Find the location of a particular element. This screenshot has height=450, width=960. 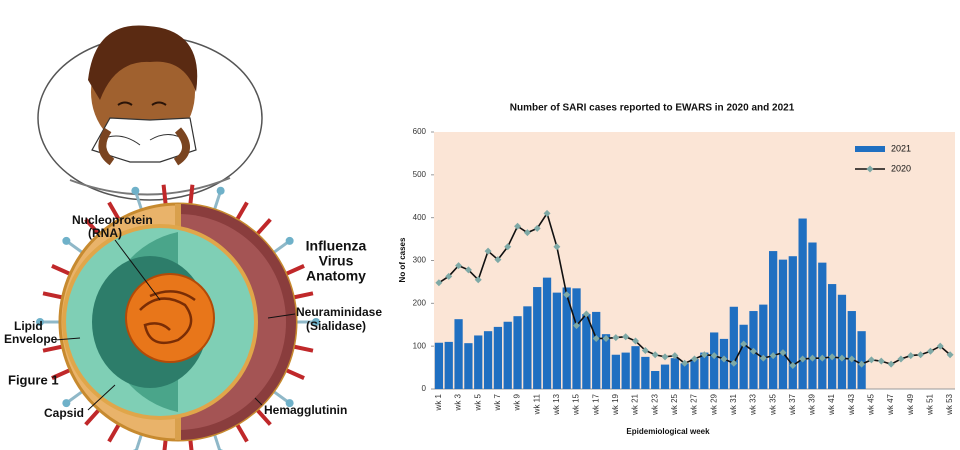

label: (Sialidase) is located at coordinates (336, 326).